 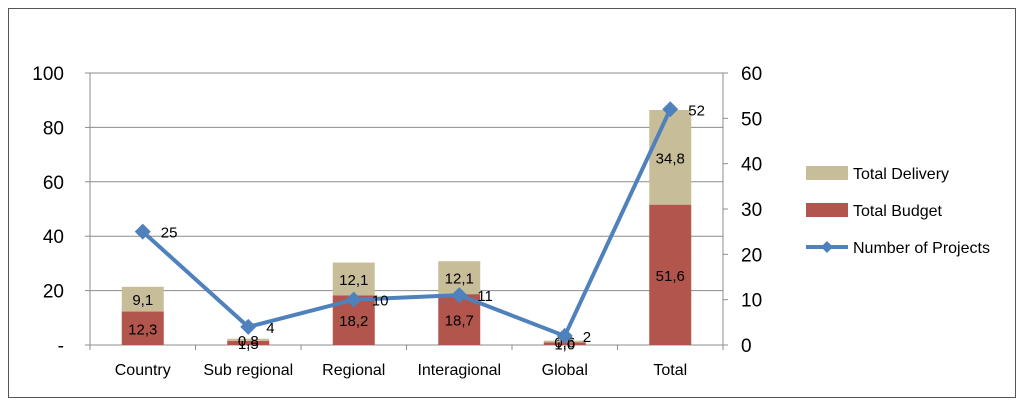 What do you see at coordinates (921, 248) in the screenshot?
I see `legend-label: Number of Projects` at bounding box center [921, 248].